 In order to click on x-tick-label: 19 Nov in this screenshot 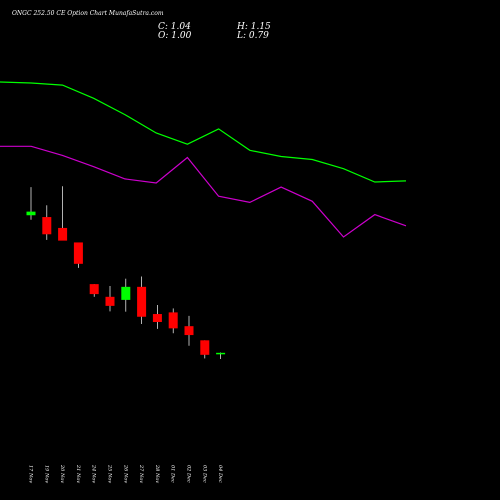, I will do `click(46, 474)`.